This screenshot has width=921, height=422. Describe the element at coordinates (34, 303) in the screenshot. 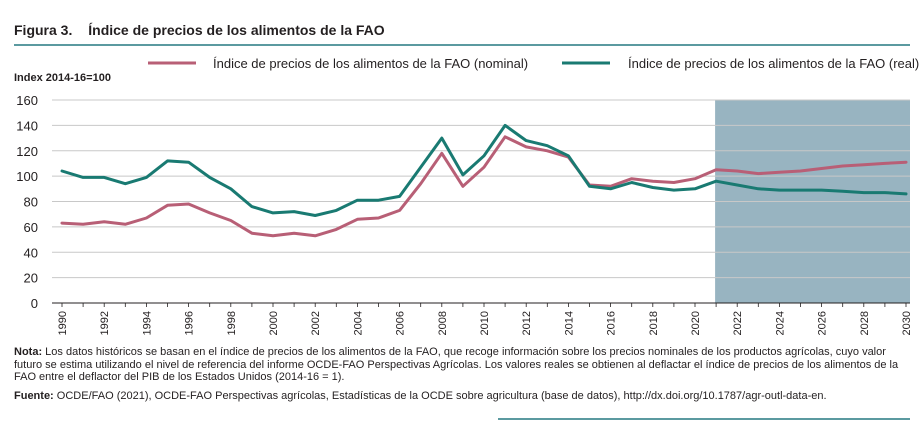

I see `y-tick-label: 0` at that location.